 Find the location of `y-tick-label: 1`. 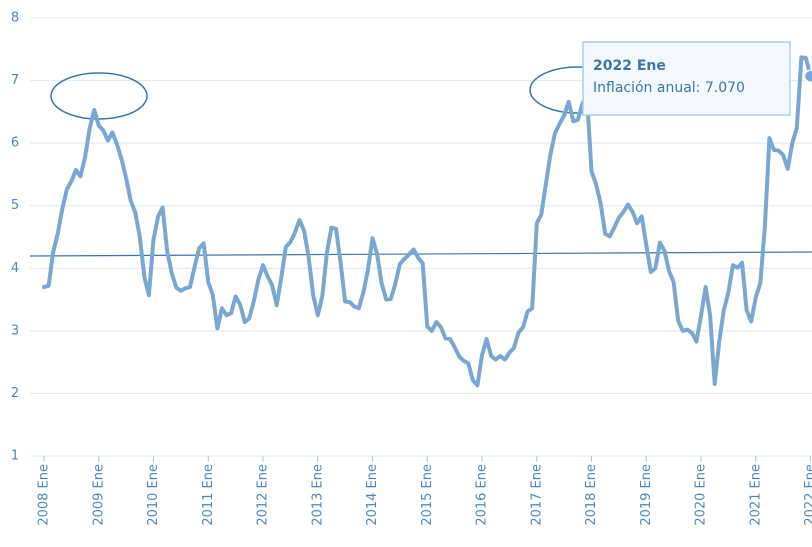

y-tick-label: 1 is located at coordinates (15, 456).